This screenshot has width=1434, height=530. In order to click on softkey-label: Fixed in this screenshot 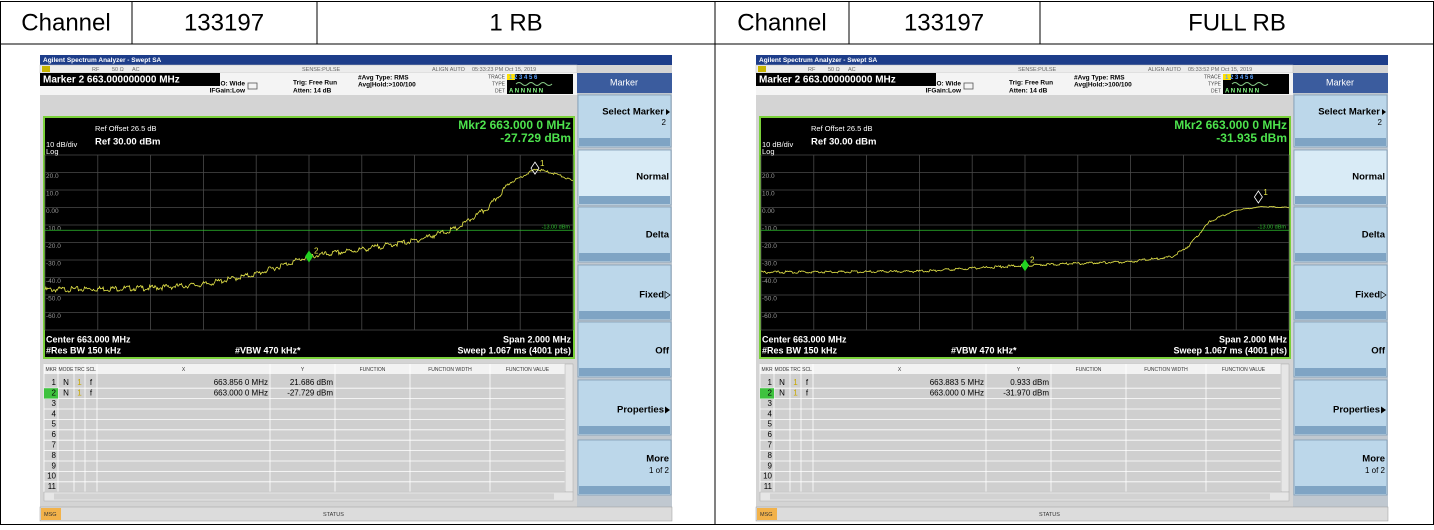, I will do `click(1367, 295)`.